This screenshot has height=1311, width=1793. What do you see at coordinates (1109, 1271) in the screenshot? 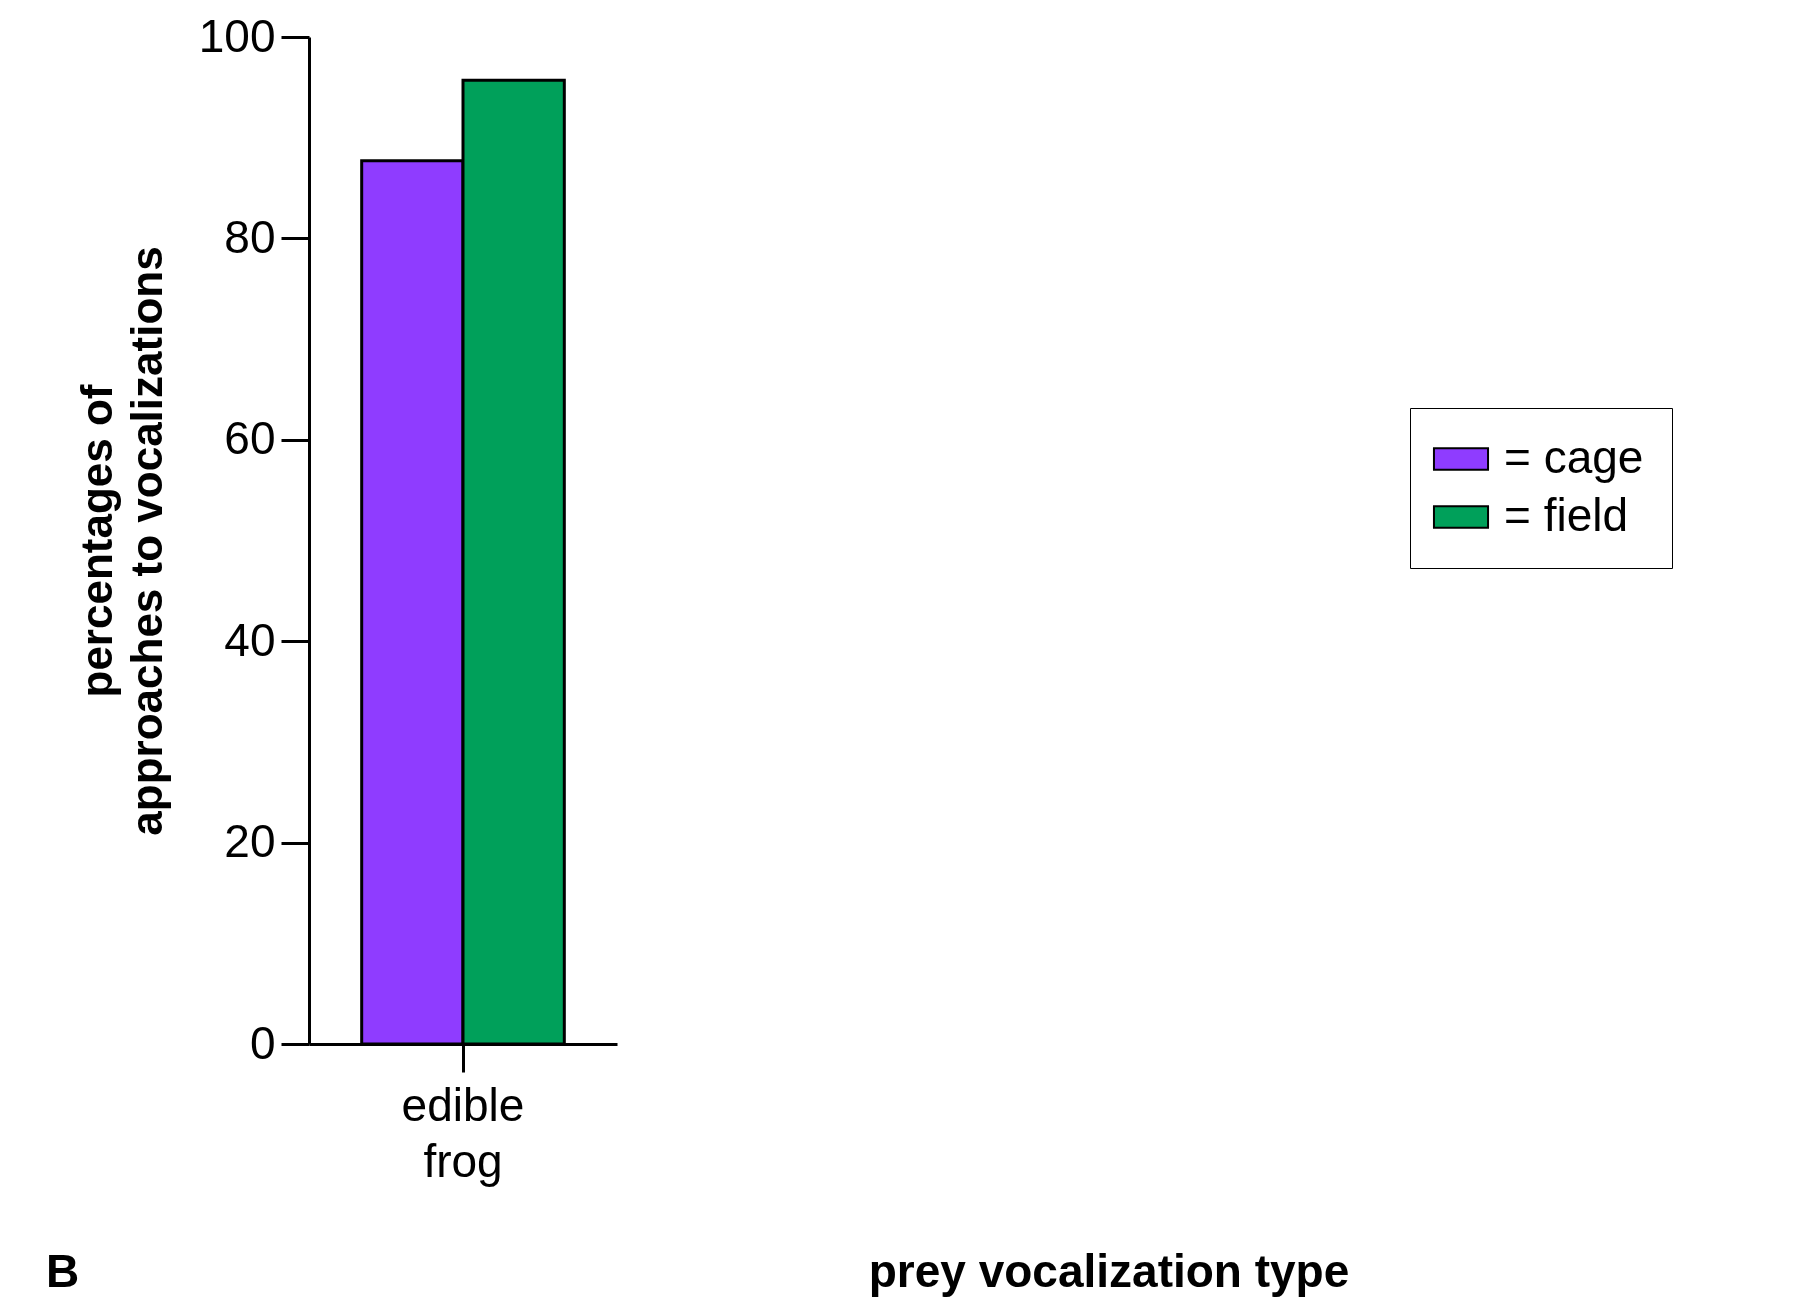
I see `text: prey vocalization type` at bounding box center [1109, 1271].